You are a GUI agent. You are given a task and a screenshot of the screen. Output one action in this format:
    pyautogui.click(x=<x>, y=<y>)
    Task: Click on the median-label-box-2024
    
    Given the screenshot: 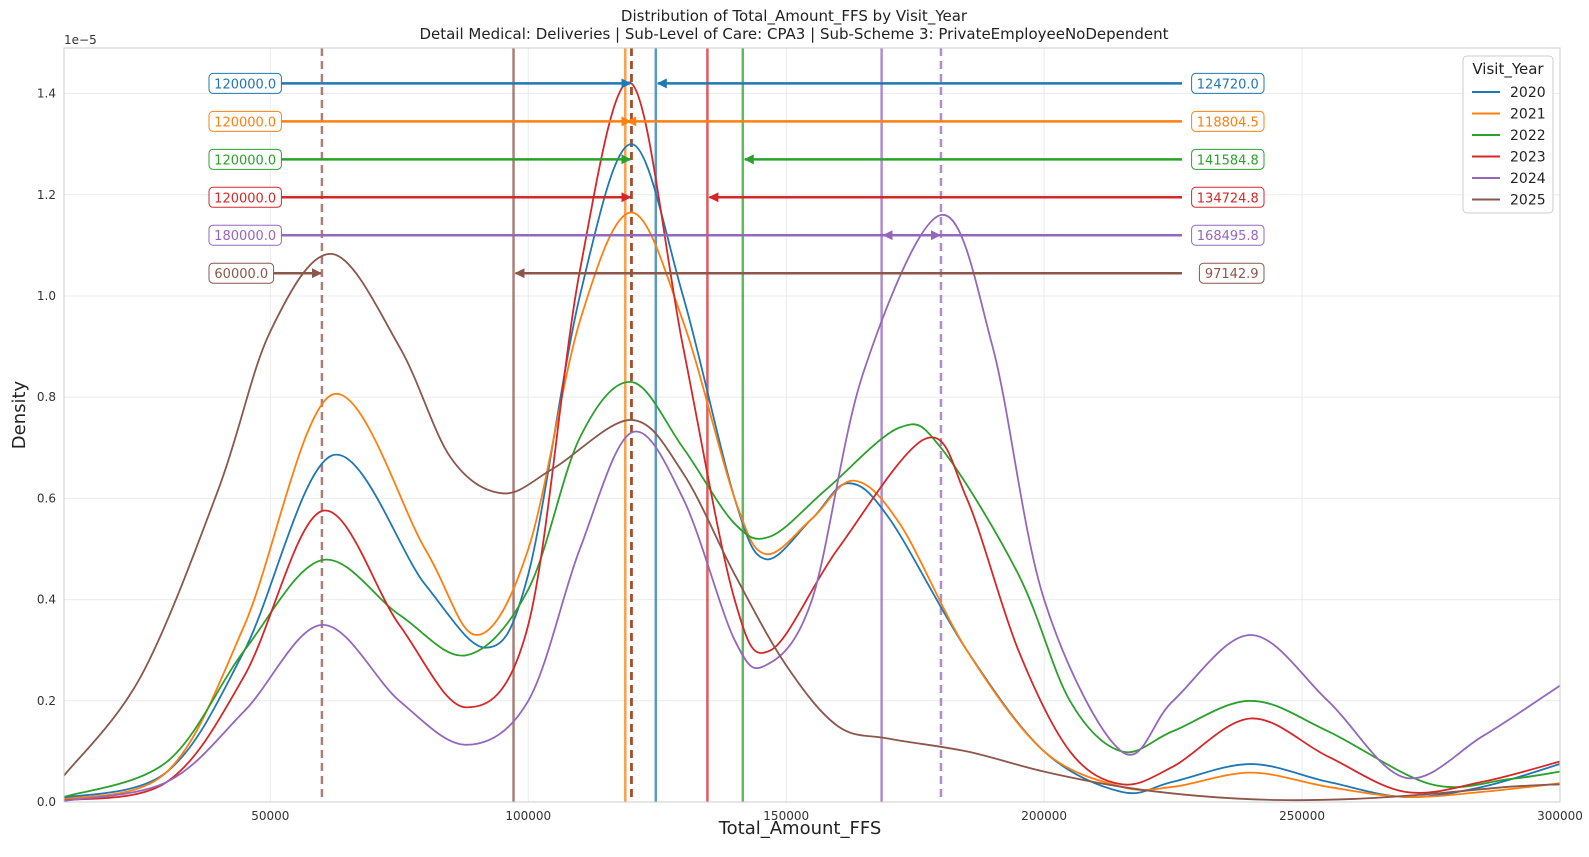 What is the action you would take?
    pyautogui.click(x=245, y=235)
    